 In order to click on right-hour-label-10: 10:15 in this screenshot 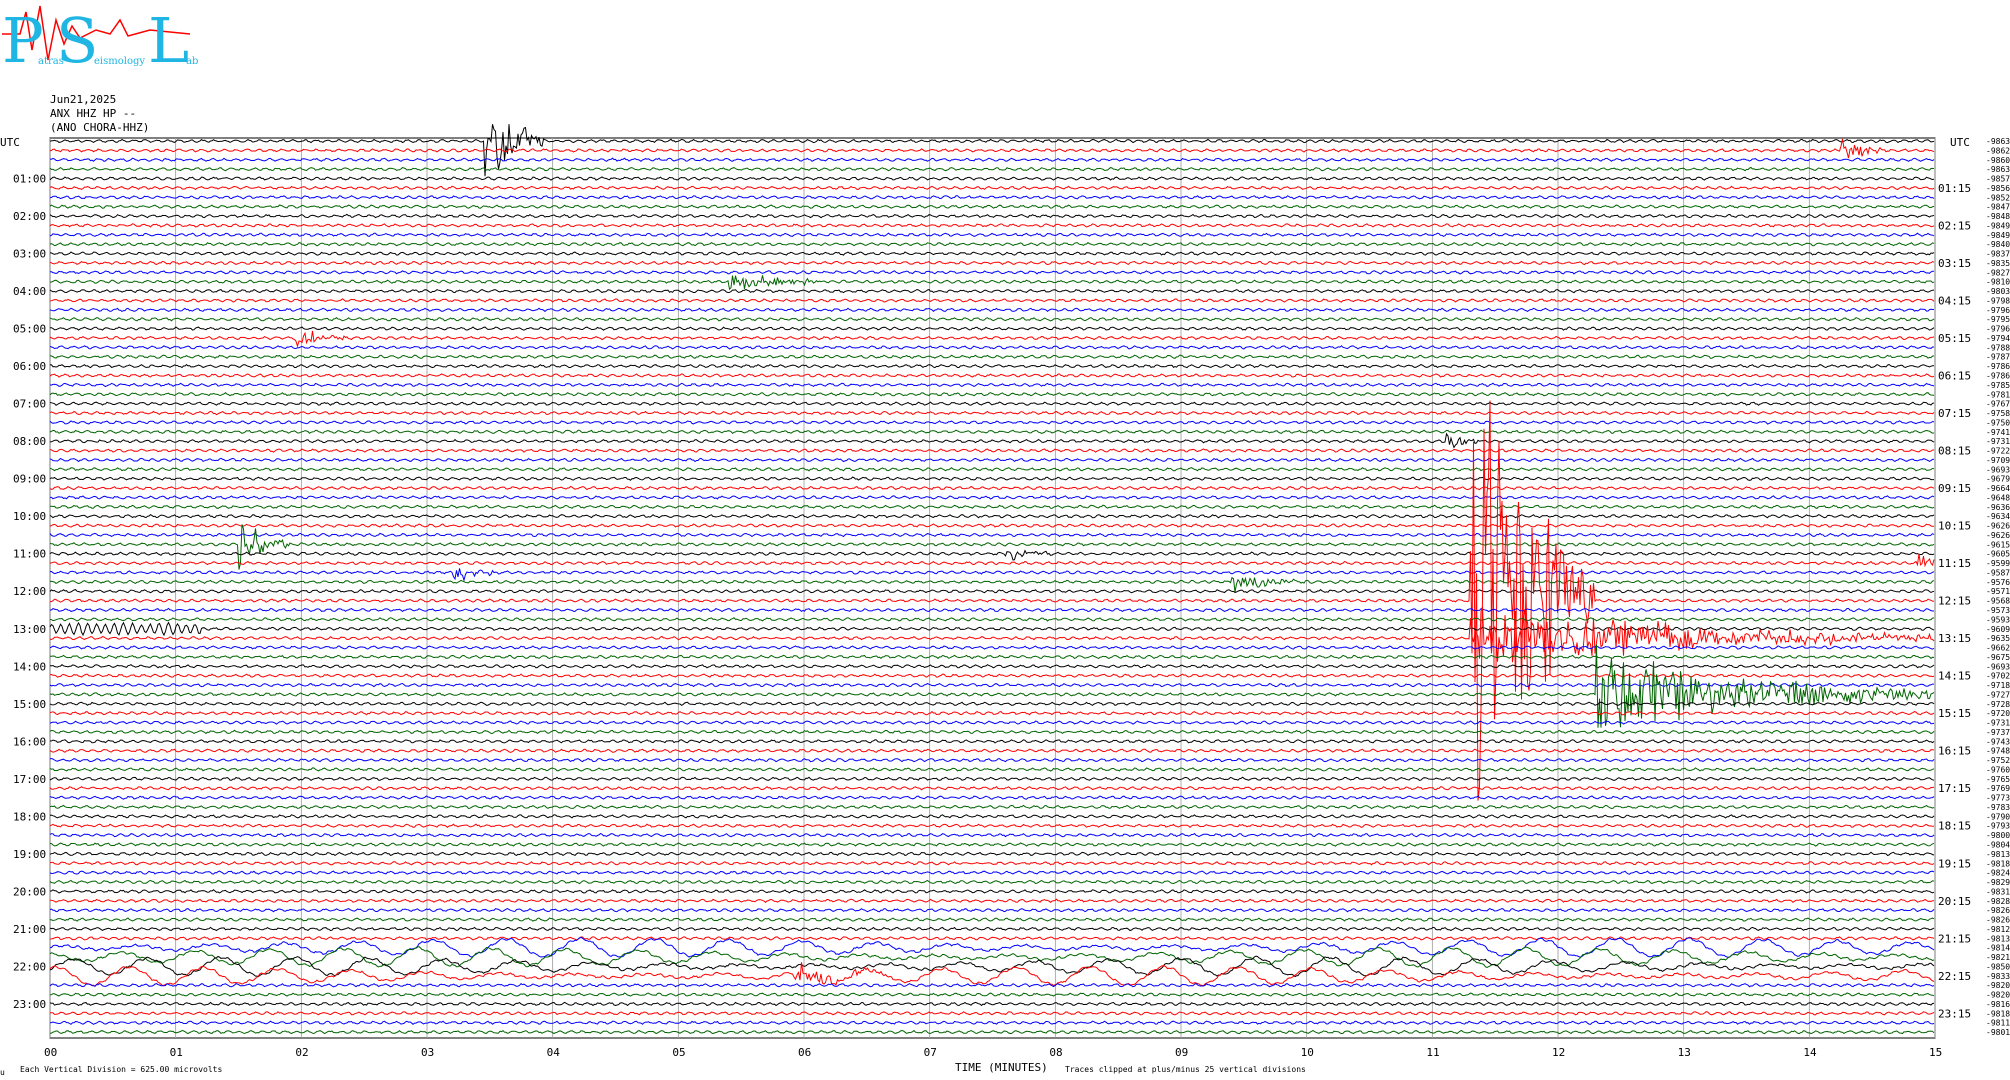, I will do `click(1954, 526)`.